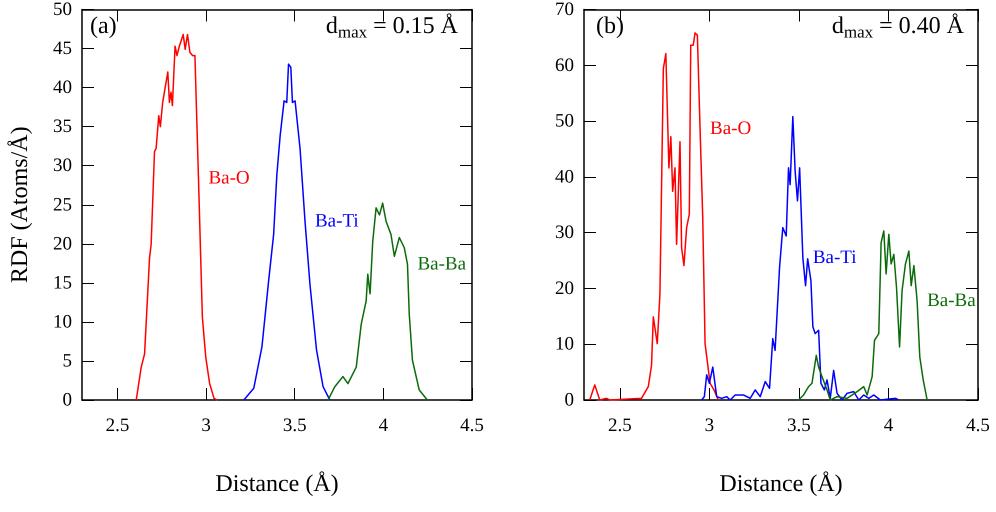 This screenshot has height=512, width=996. Describe the element at coordinates (62, 49) in the screenshot. I see `y-tick-label: 45` at that location.